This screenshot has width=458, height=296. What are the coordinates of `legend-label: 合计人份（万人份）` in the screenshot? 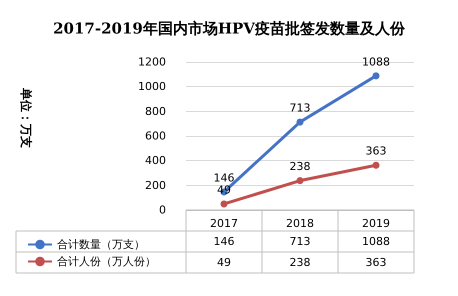 It's located at (106, 261).